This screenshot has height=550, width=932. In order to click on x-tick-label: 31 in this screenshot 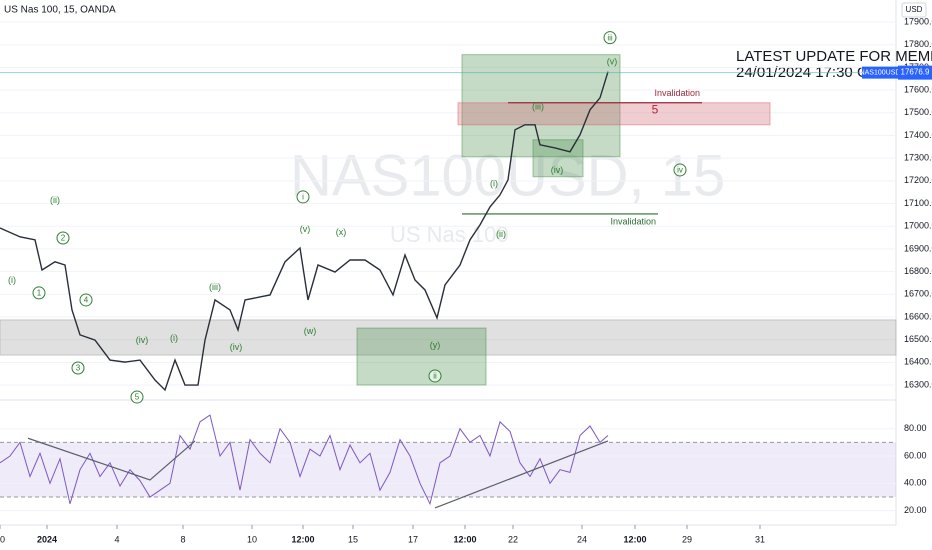, I will do `click(760, 539)`.